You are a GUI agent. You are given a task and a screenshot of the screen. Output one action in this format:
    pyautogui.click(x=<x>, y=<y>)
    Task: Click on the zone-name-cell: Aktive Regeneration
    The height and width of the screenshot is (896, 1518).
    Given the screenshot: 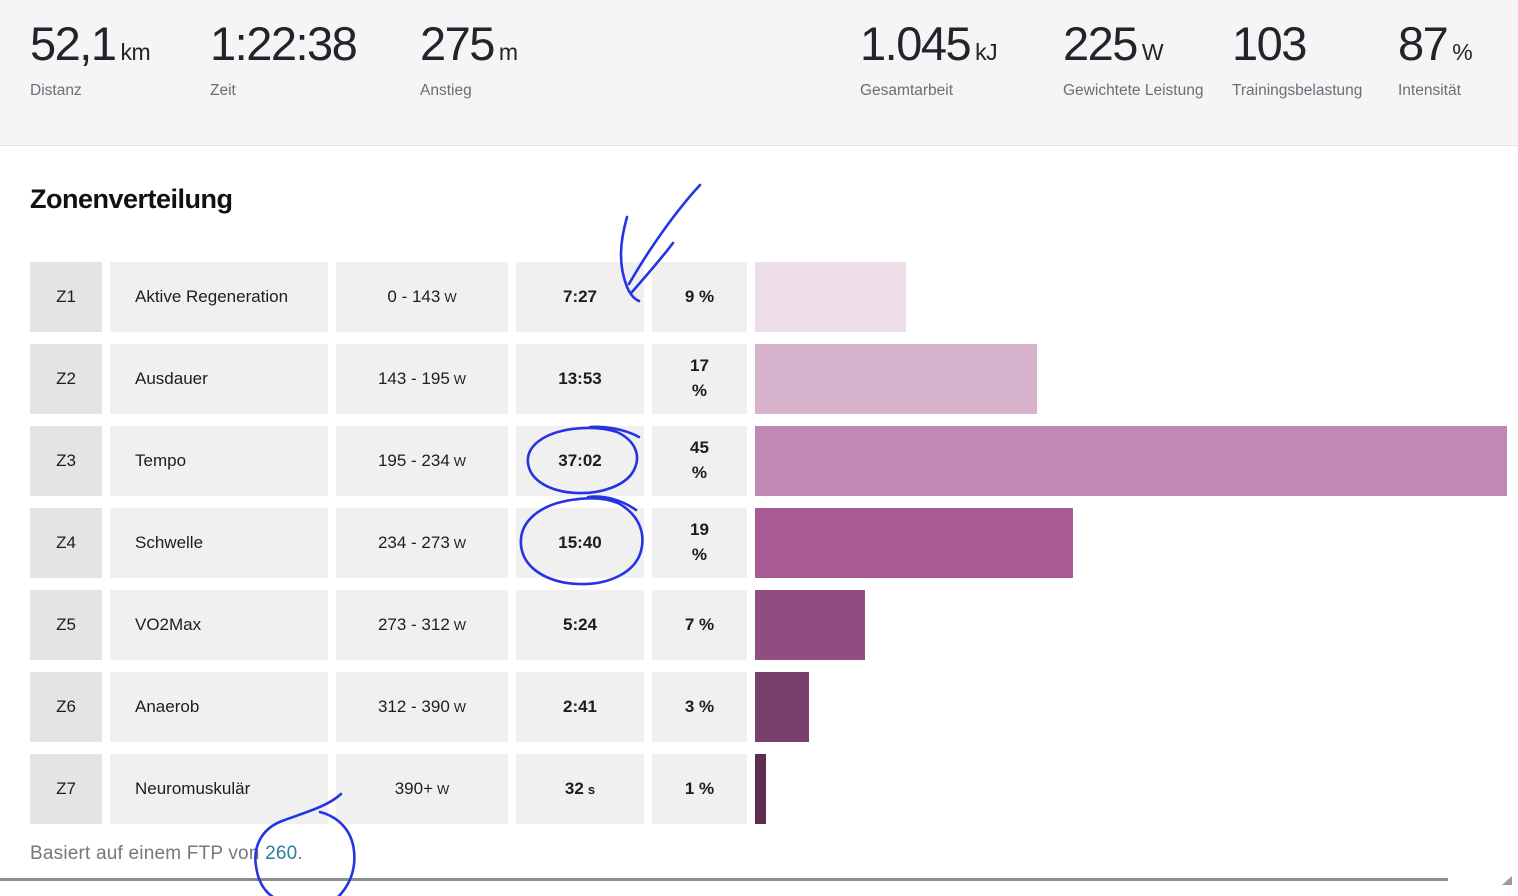 What is the action you would take?
    pyautogui.click(x=219, y=297)
    